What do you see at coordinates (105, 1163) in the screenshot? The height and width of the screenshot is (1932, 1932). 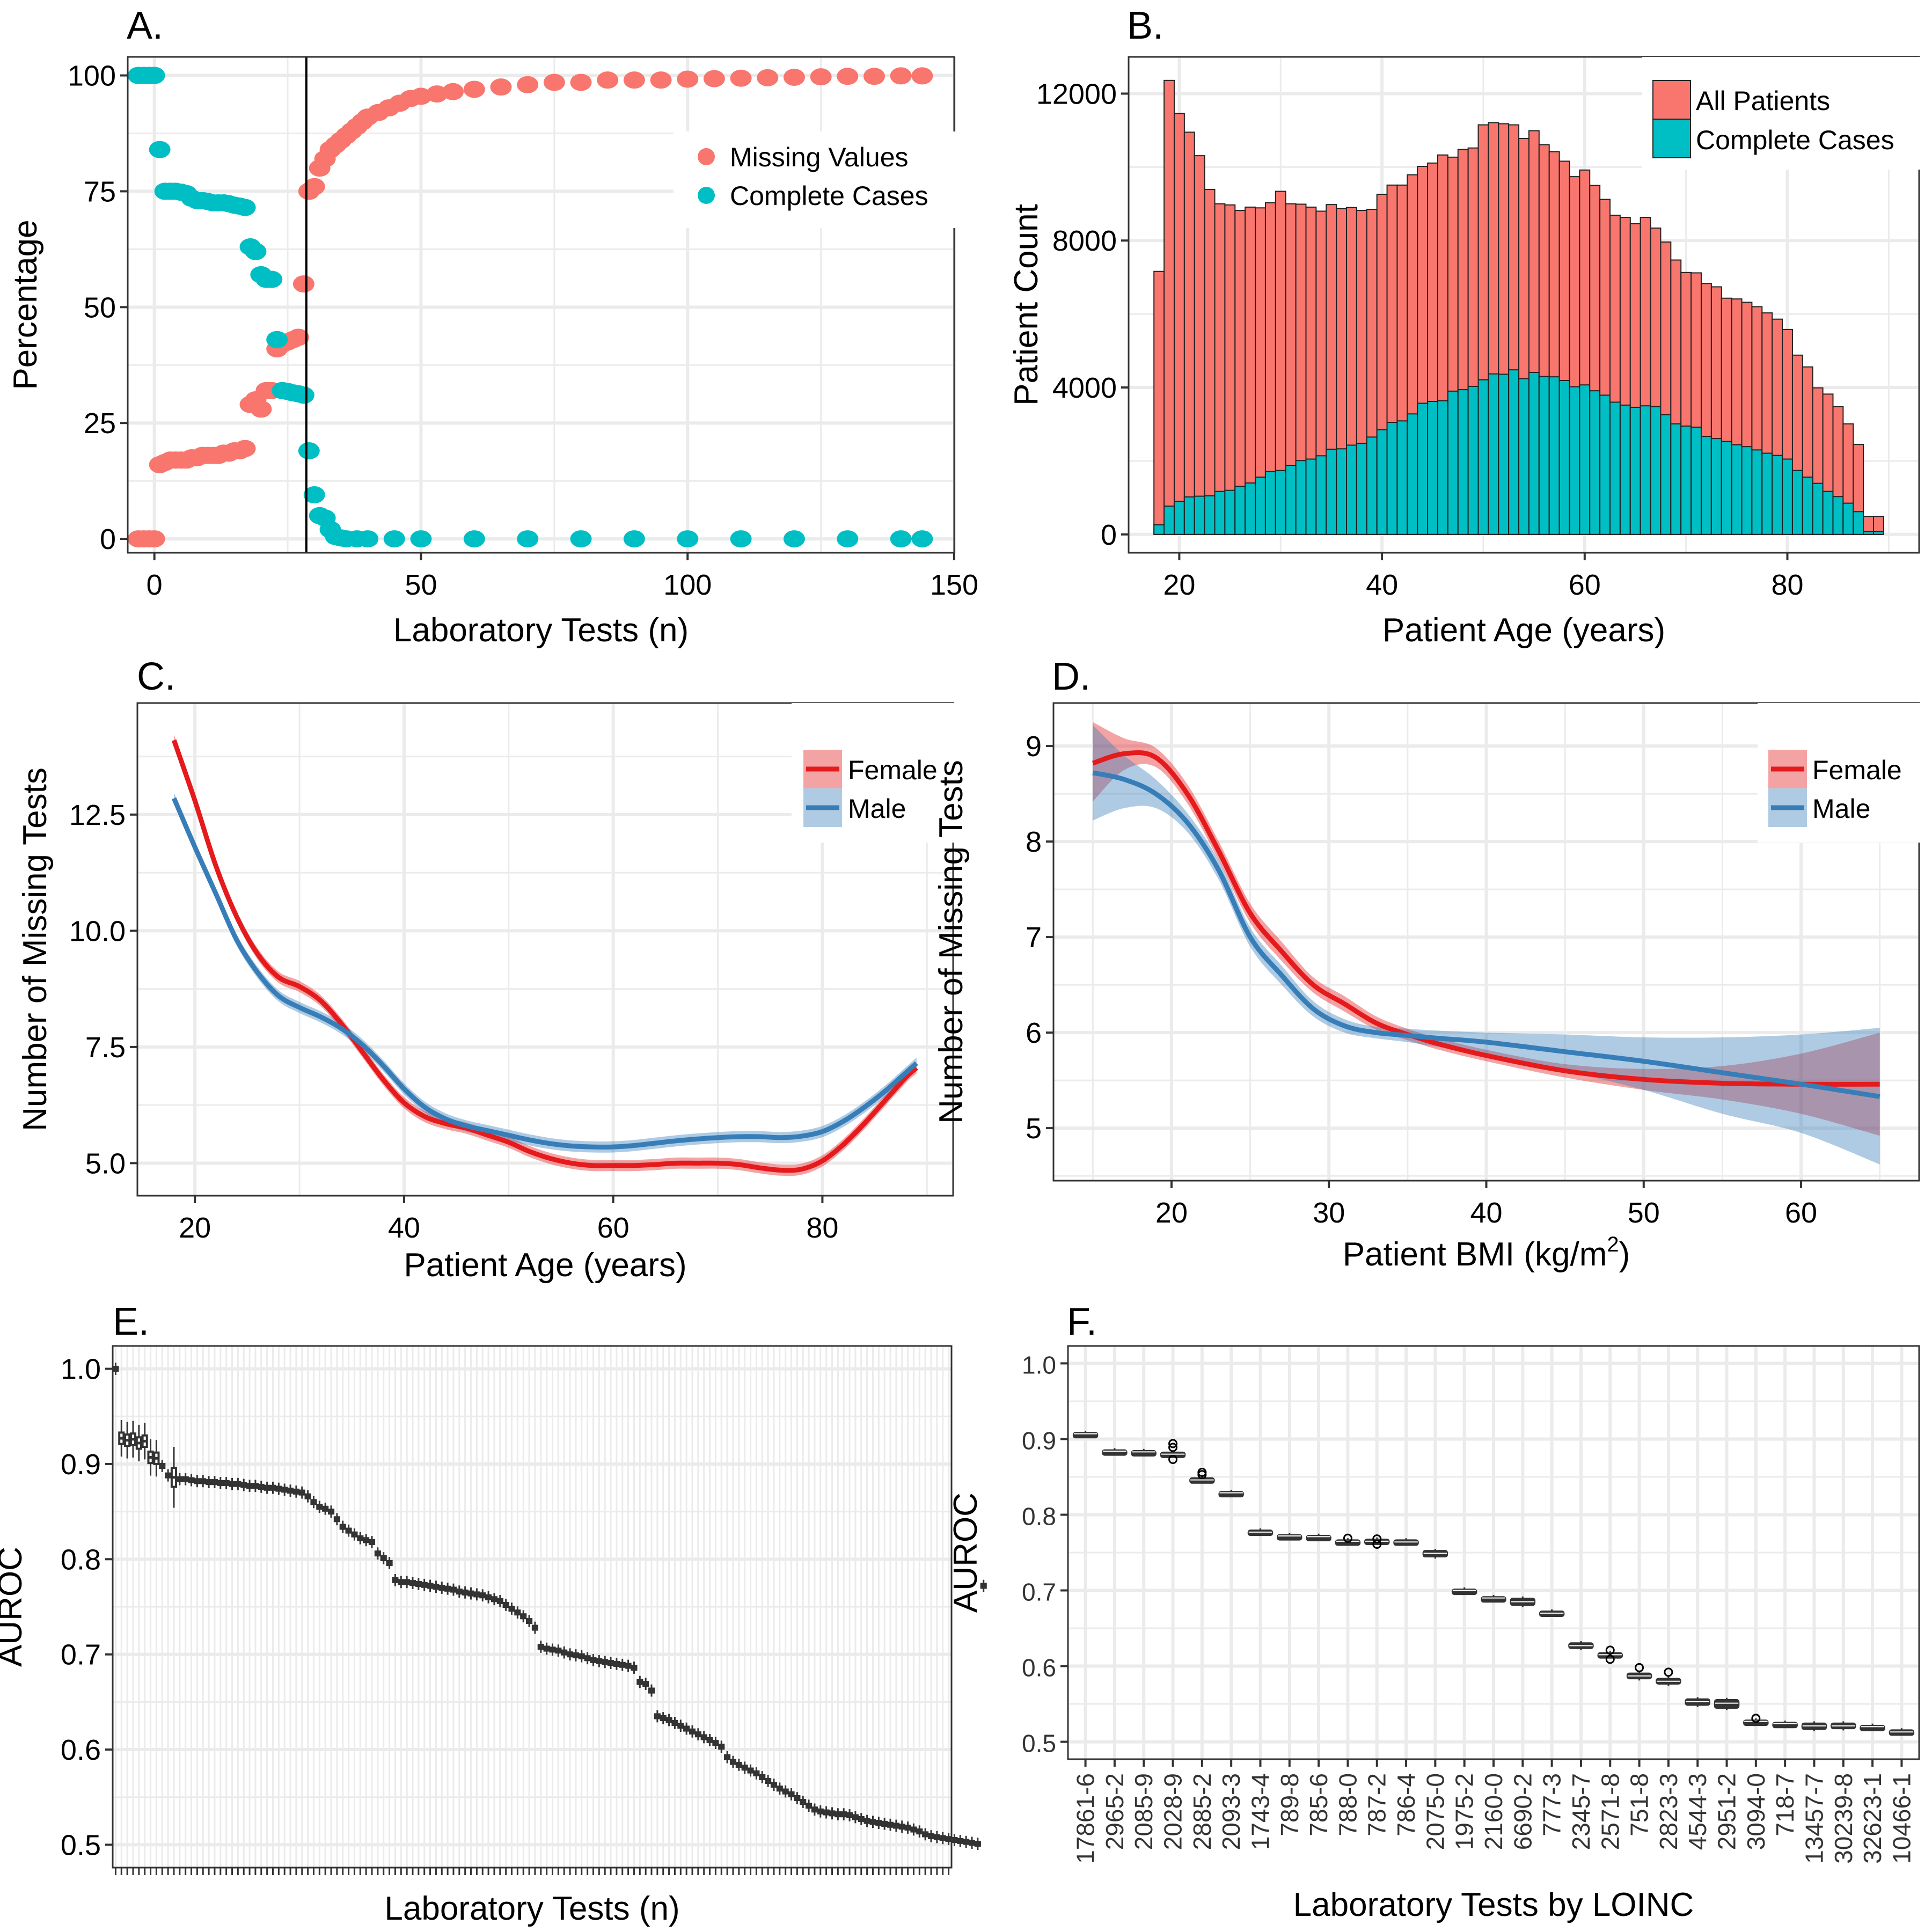 I see `y-tick-label: 5.0` at bounding box center [105, 1163].